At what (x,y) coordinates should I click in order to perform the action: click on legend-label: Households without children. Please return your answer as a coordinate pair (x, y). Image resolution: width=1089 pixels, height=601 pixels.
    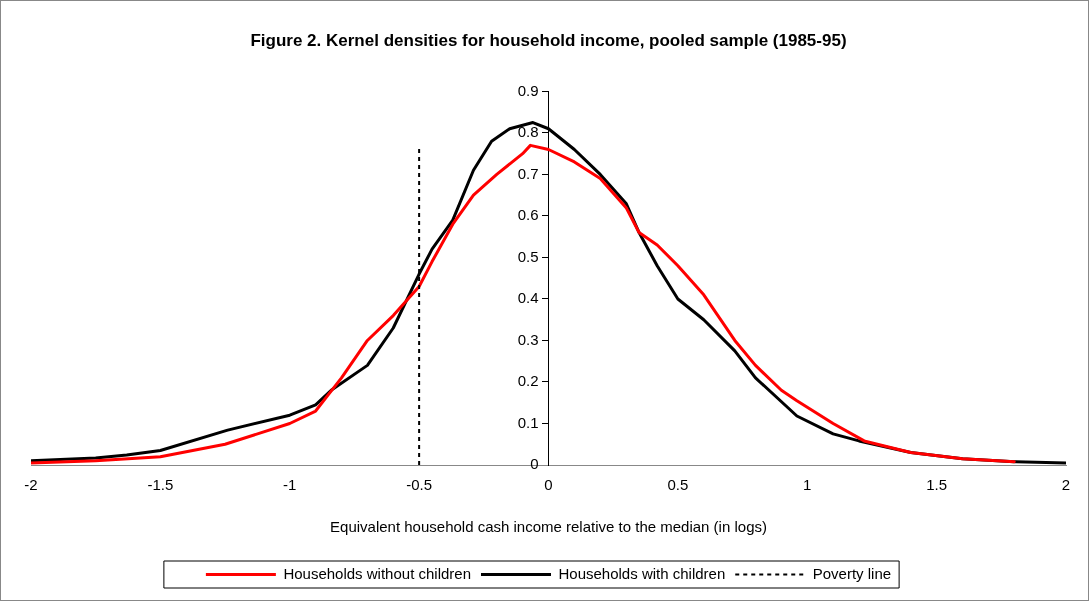
    Looking at the image, I should click on (377, 573).